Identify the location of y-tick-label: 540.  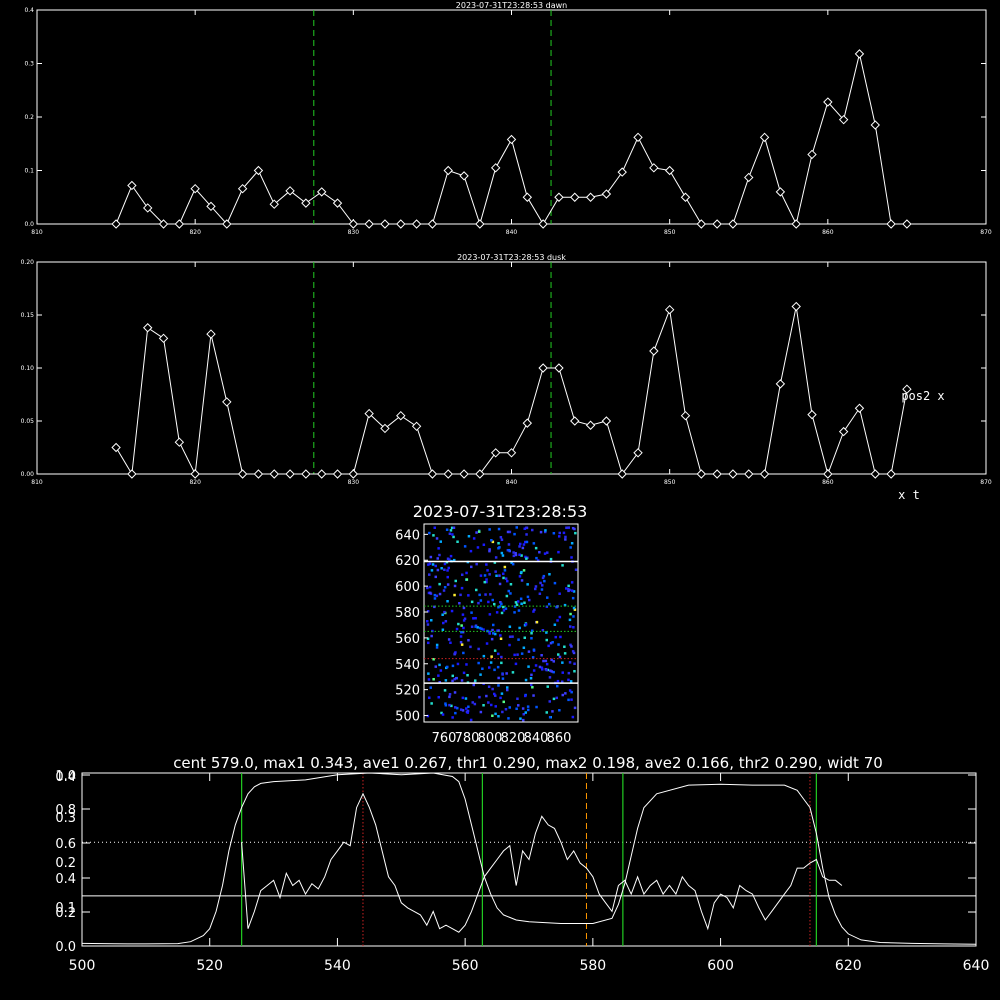
(407, 665).